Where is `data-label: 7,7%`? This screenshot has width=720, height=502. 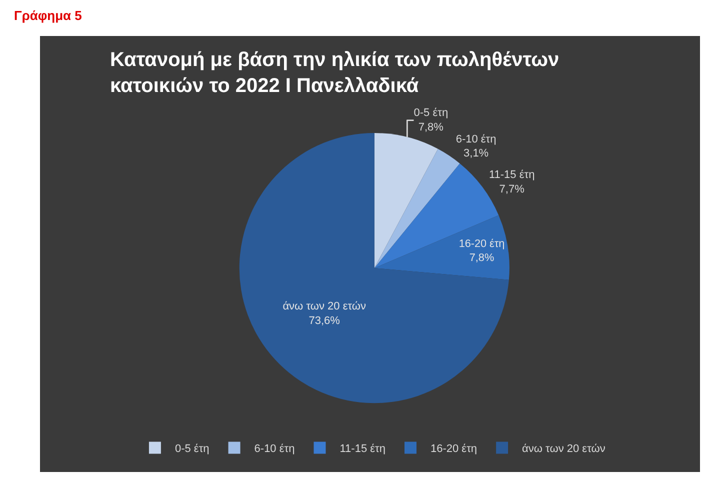
data-label: 7,7% is located at coordinates (512, 189).